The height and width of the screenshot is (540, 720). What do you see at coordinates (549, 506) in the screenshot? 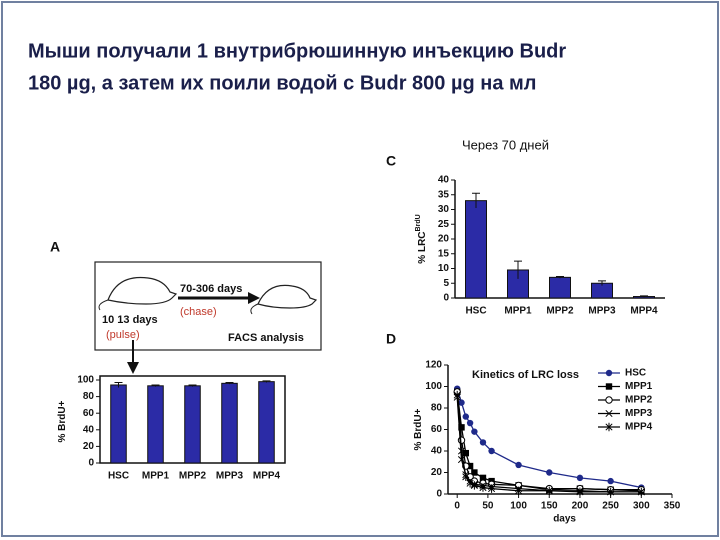
I see `x-tick-label: 150` at bounding box center [549, 506].